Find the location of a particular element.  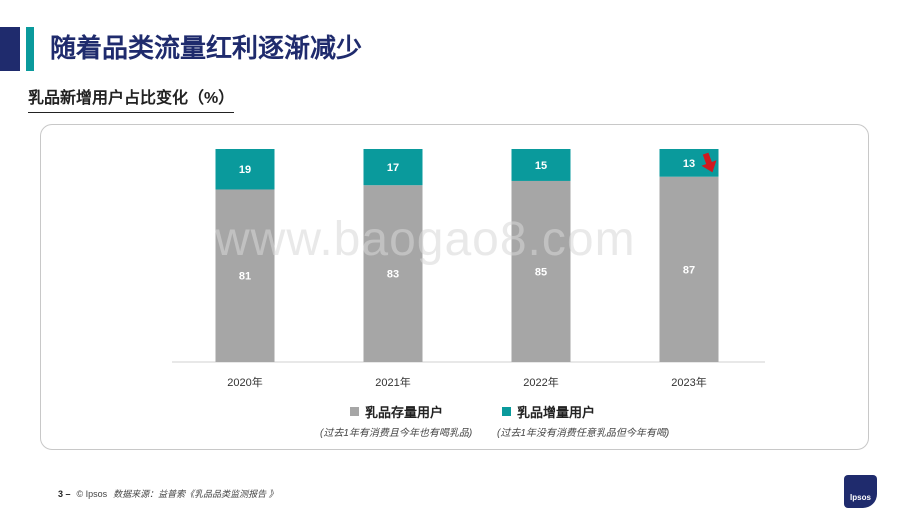

title-accent-bar-teal is located at coordinates (30, 49).